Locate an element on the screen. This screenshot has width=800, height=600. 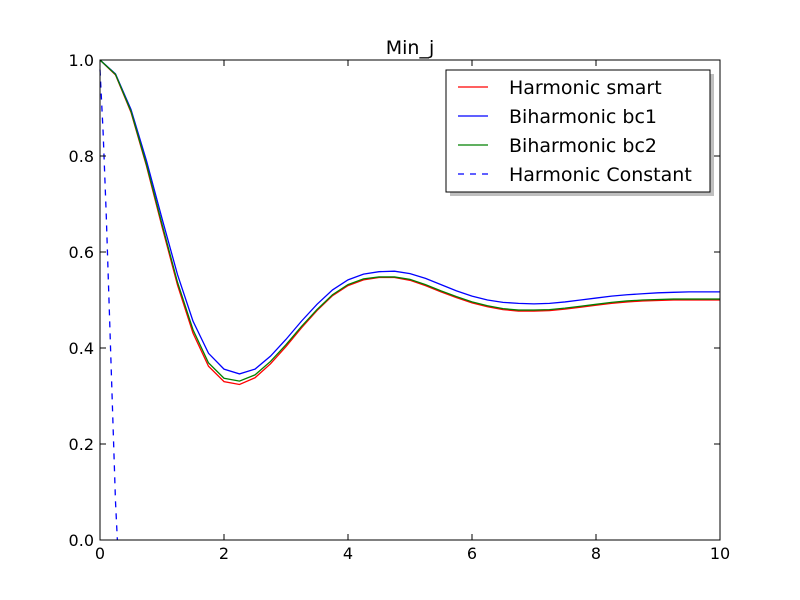
y-tick-label-4: 0.8 is located at coordinates (81, 156).